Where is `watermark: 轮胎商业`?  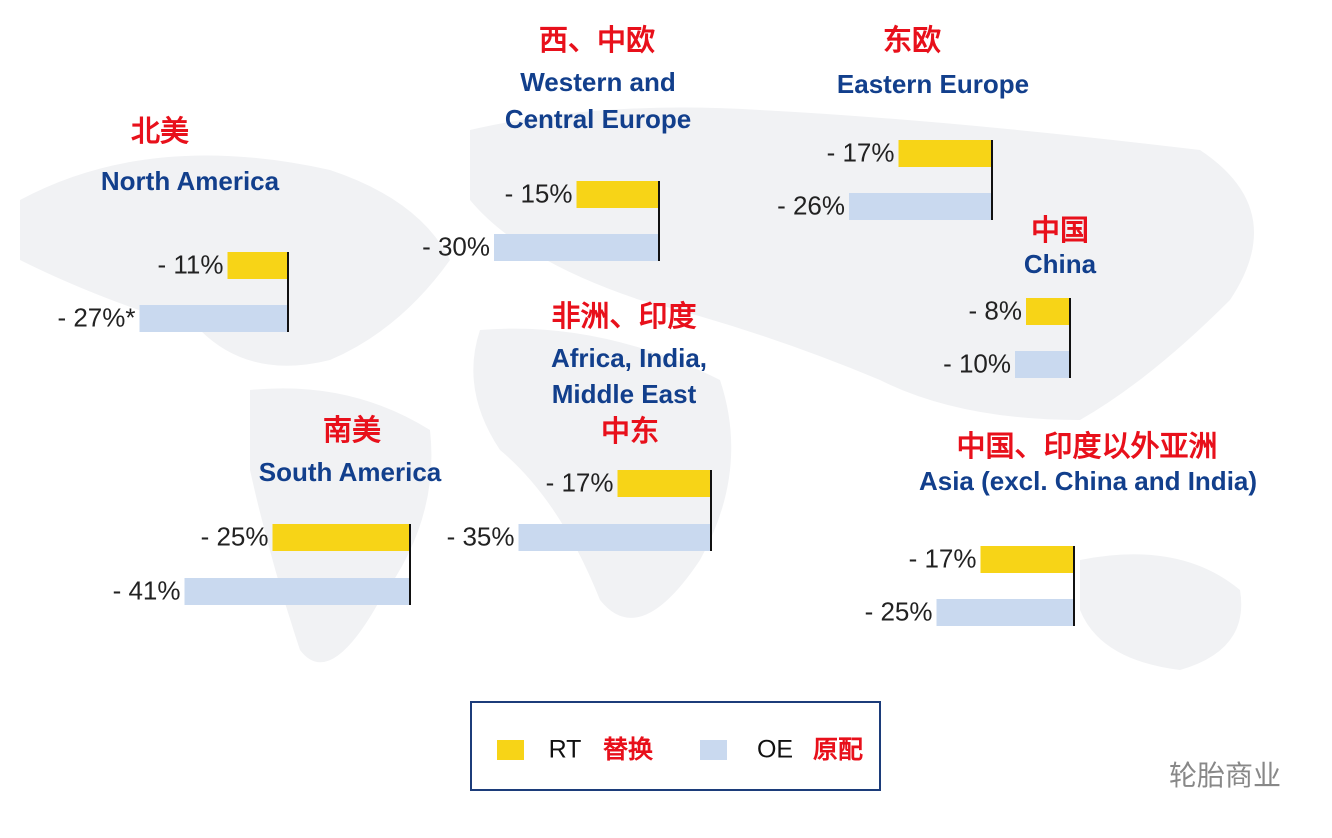 watermark: 轮胎商业 is located at coordinates (1225, 775).